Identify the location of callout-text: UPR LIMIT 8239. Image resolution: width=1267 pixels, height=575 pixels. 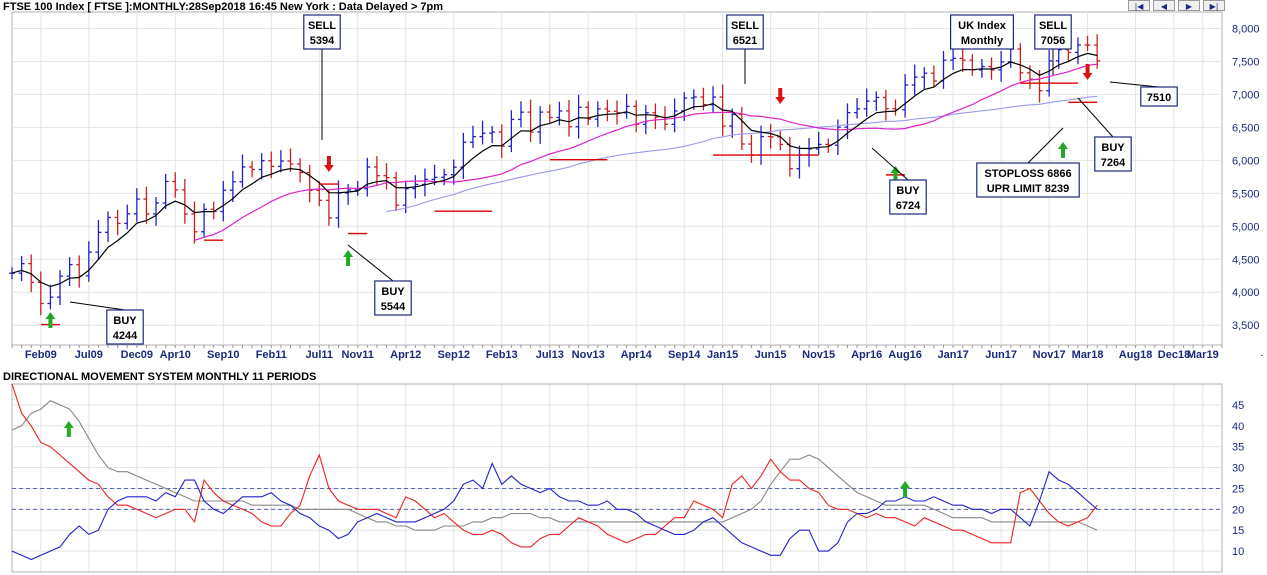
(1028, 189).